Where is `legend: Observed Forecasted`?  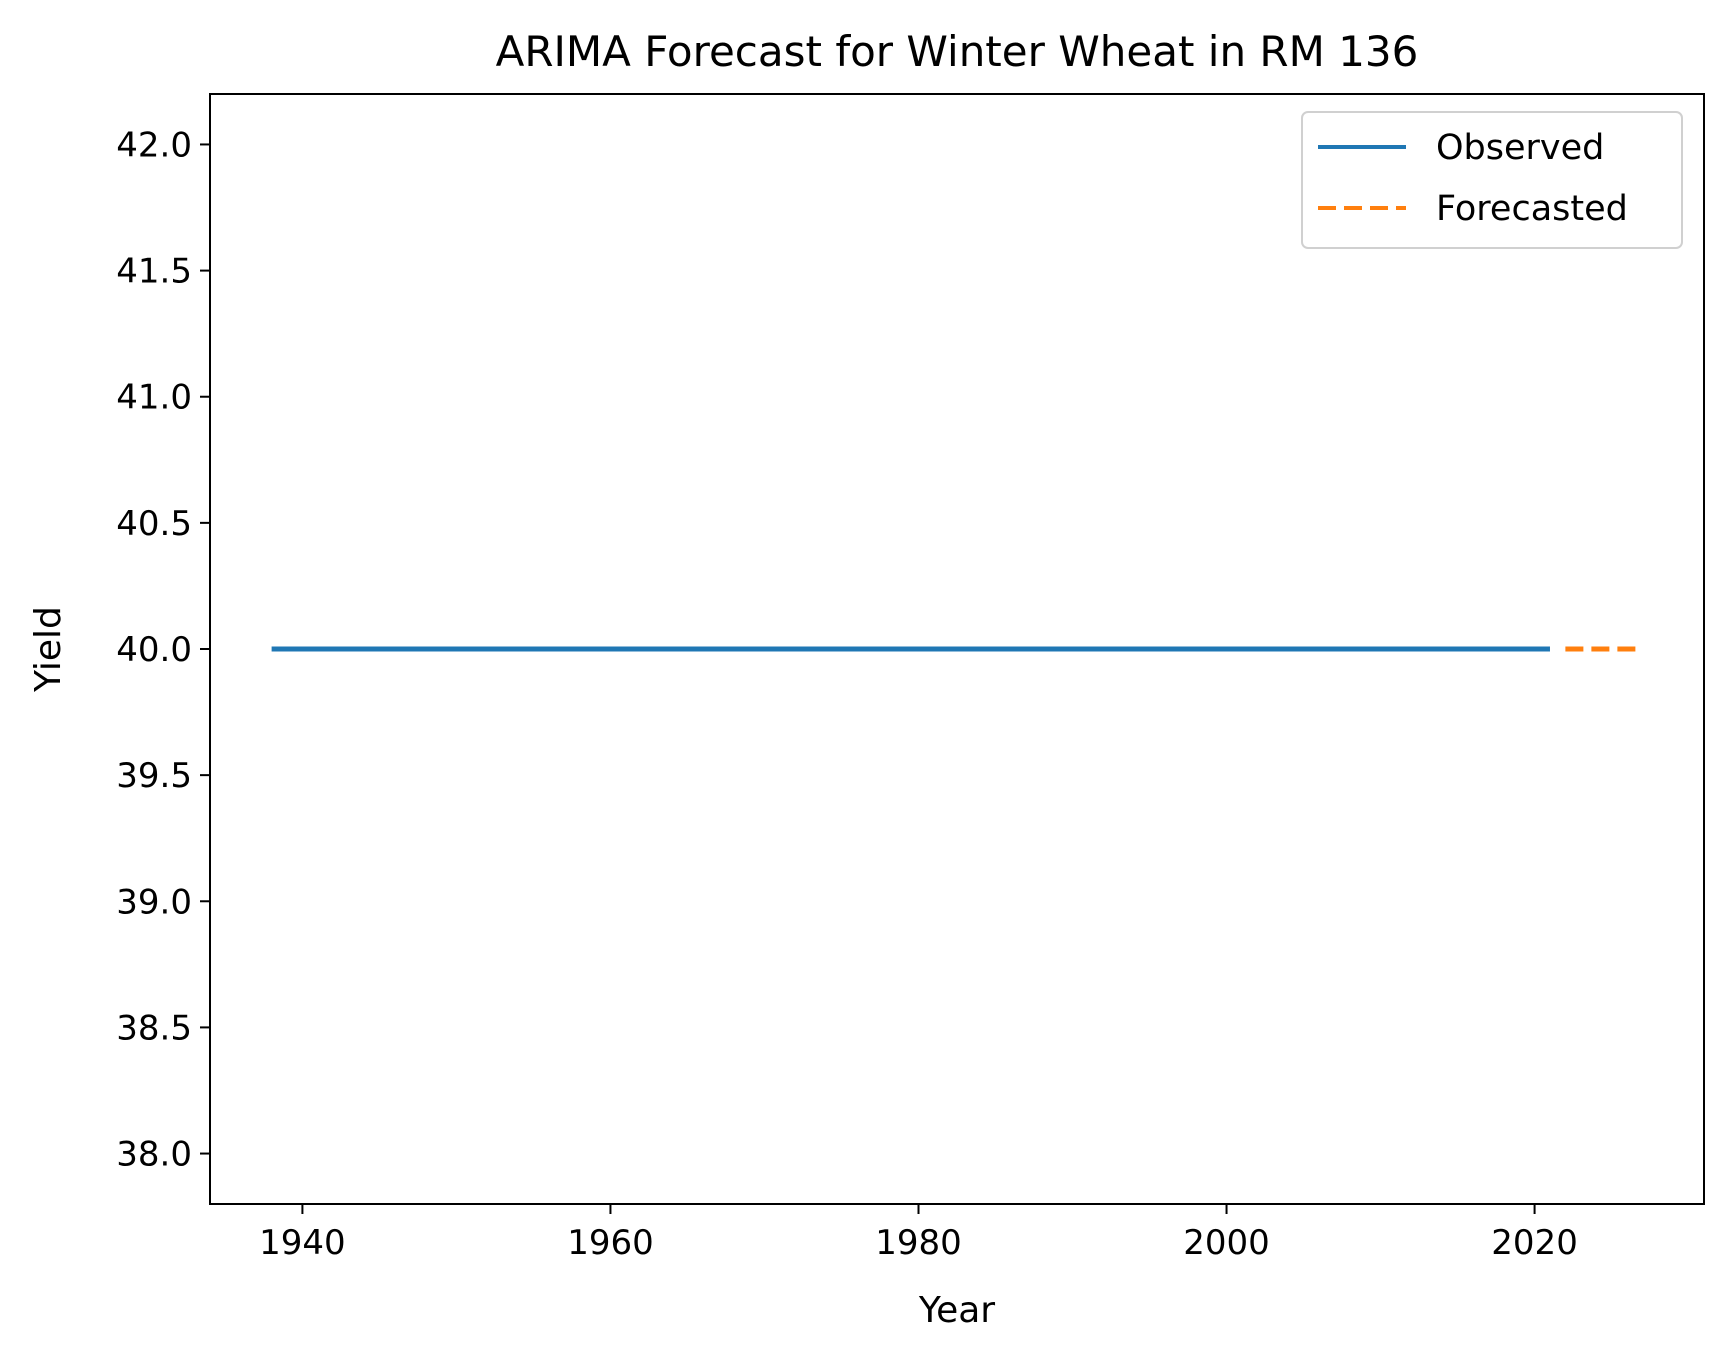 legend: Observed Forecasted is located at coordinates (1492, 180).